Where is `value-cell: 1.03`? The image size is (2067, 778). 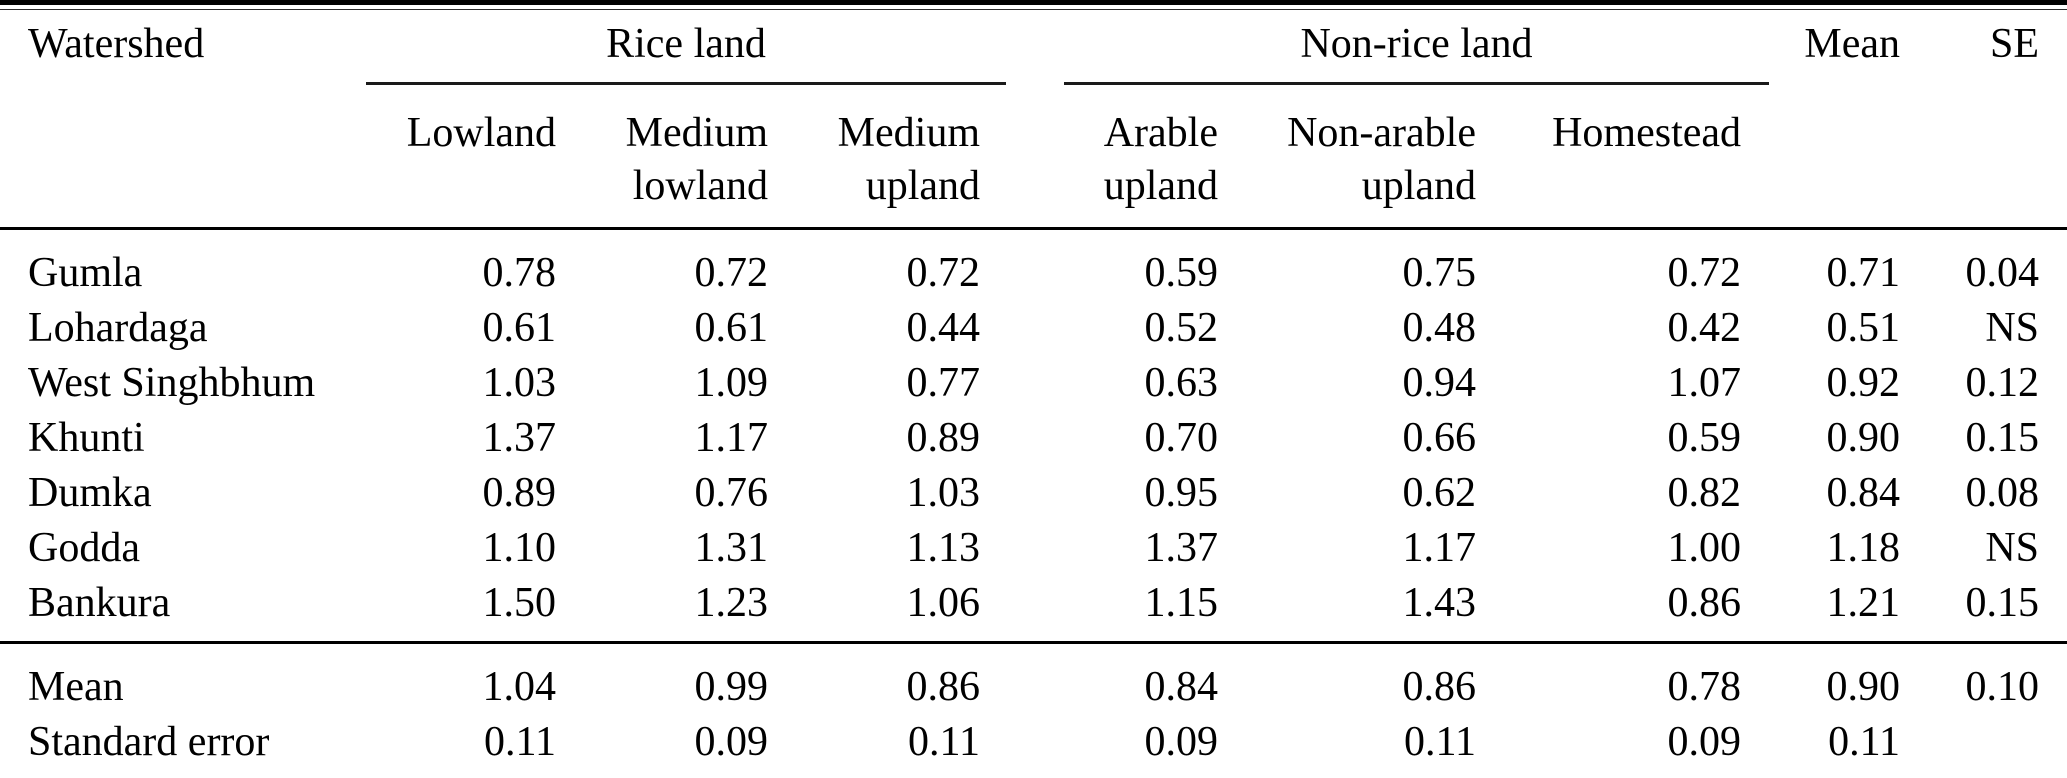 value-cell: 1.03 is located at coordinates (943, 493).